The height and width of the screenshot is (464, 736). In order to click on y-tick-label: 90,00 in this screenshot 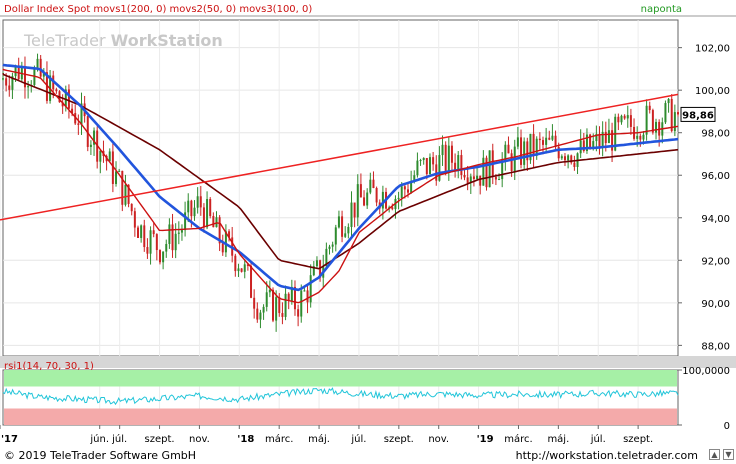, I will do `click(715, 304)`.